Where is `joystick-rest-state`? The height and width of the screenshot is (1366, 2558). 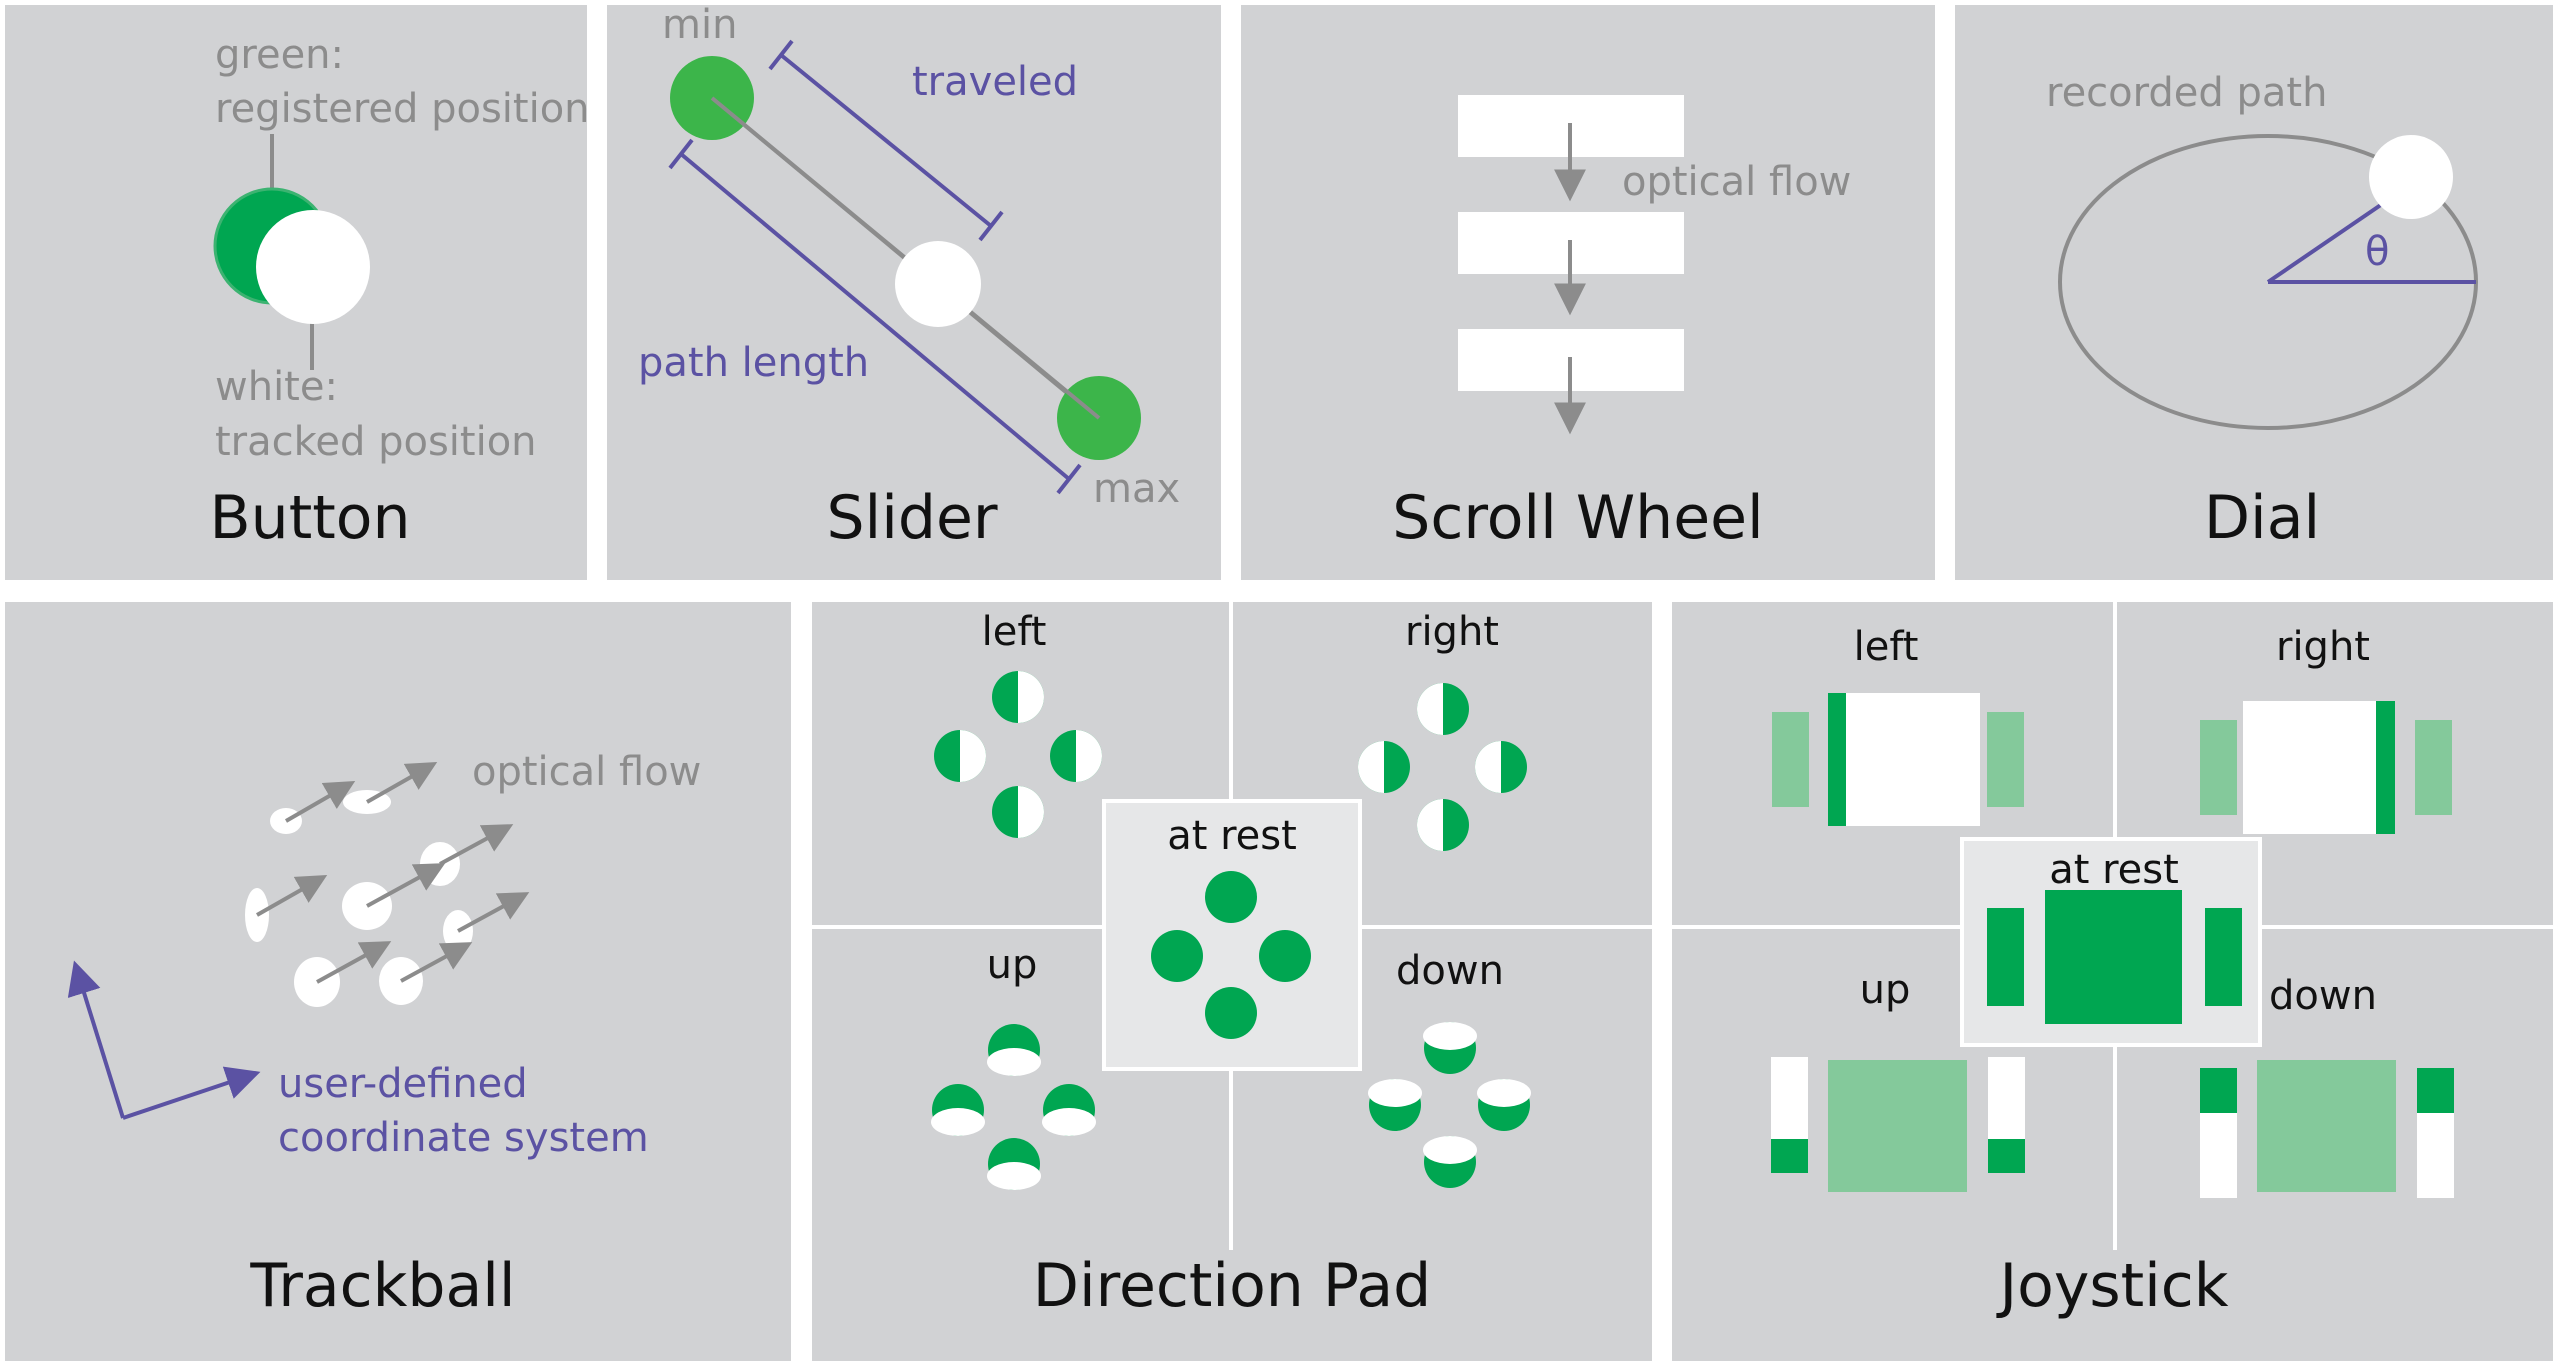
joystick-rest-state is located at coordinates (2114, 957).